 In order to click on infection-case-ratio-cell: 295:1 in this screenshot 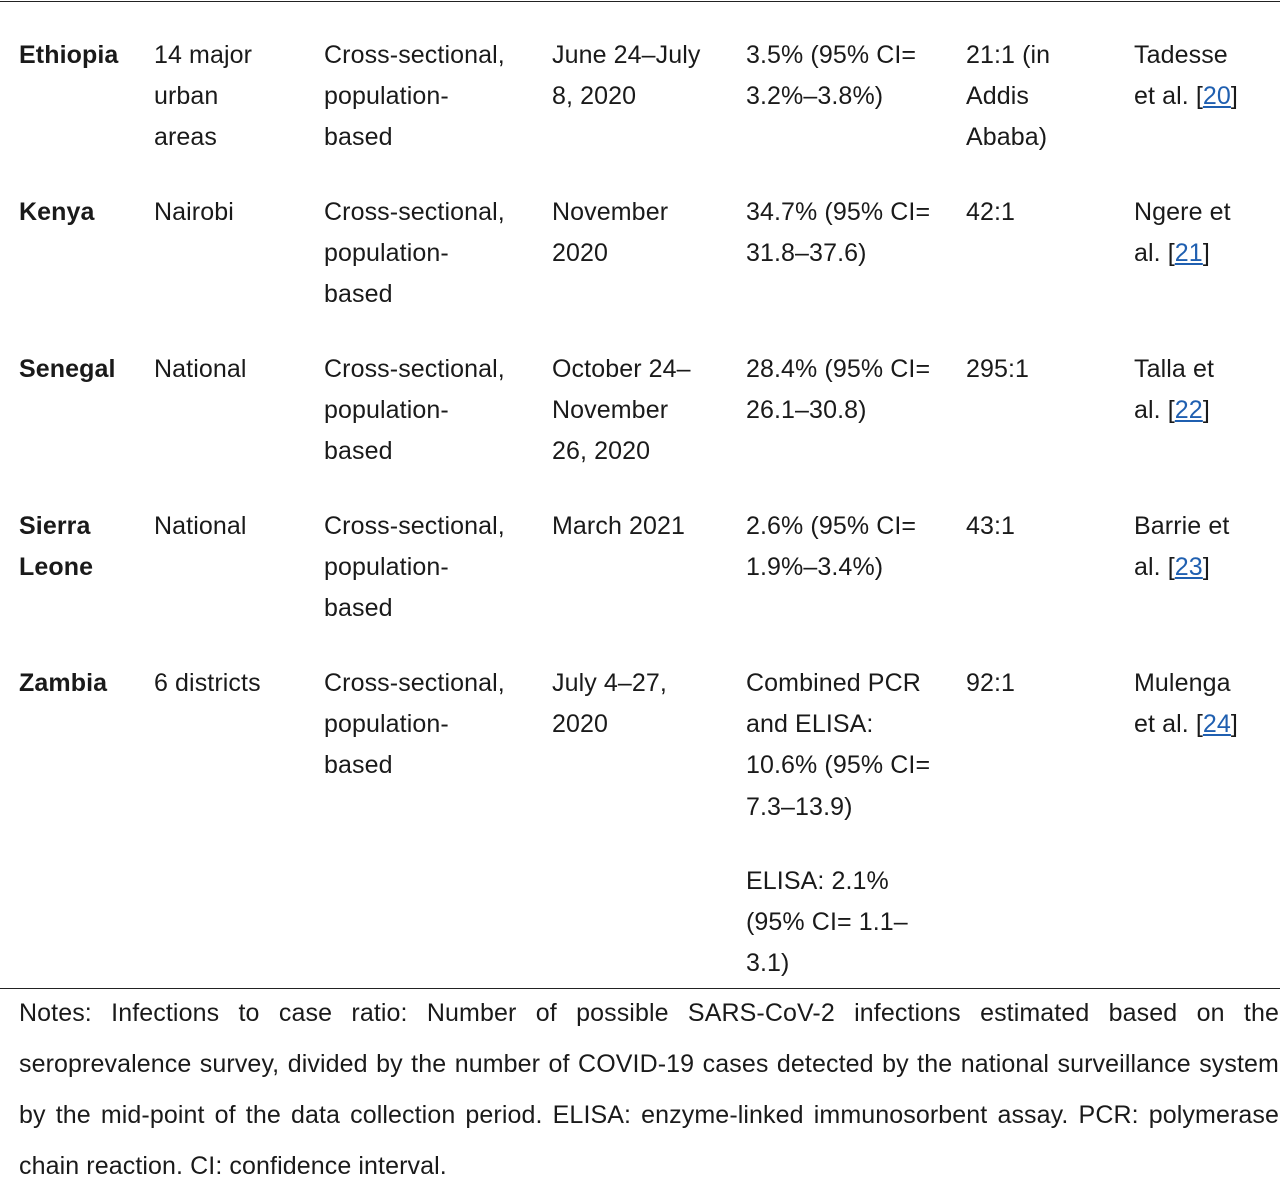, I will do `click(998, 369)`.